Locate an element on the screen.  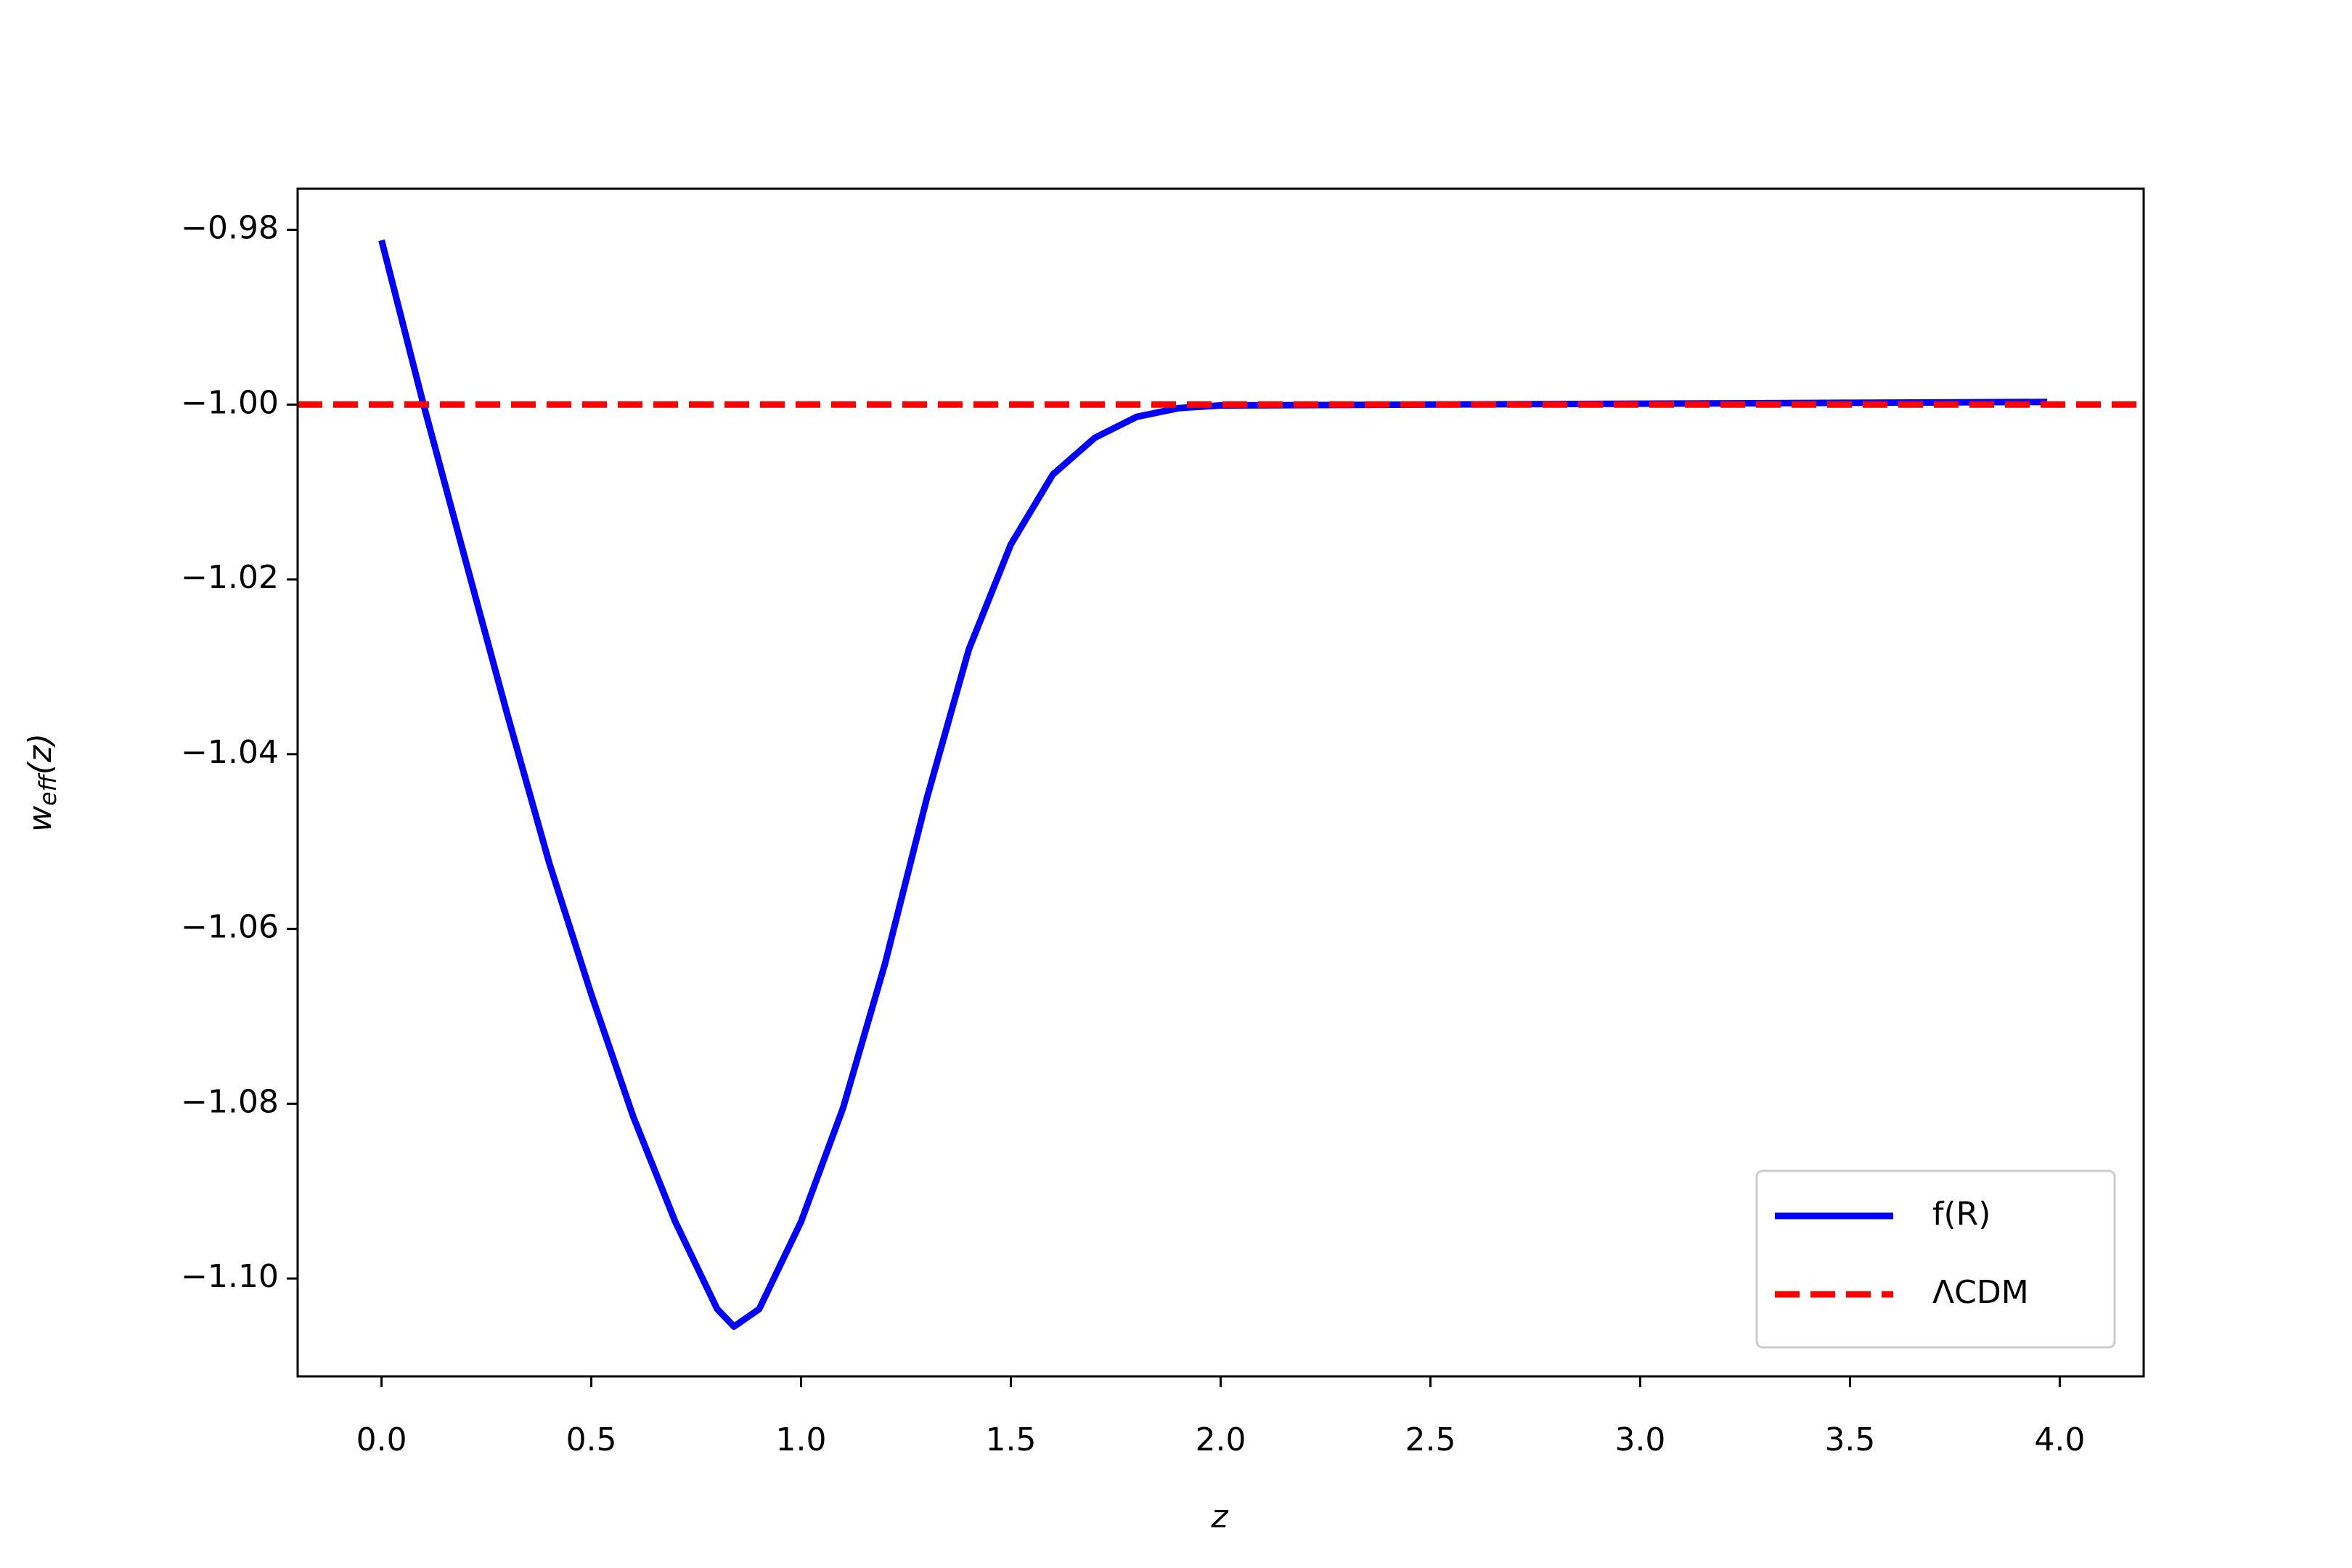
x-tick-label: 3.0 is located at coordinates (1639, 1440).